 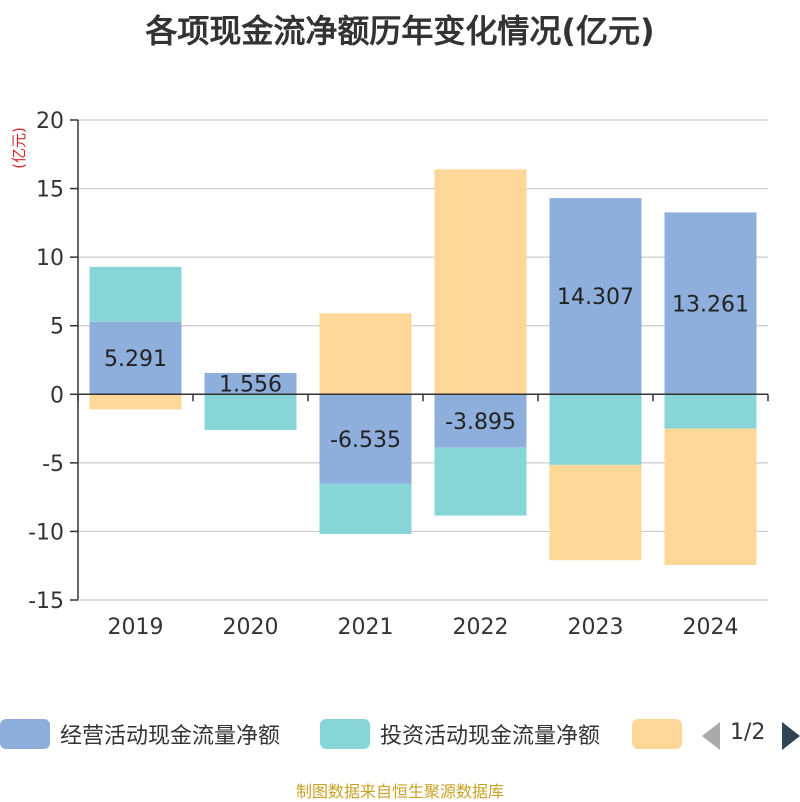 What do you see at coordinates (345, 734) in the screenshot?
I see `legend-swatch-investing` at bounding box center [345, 734].